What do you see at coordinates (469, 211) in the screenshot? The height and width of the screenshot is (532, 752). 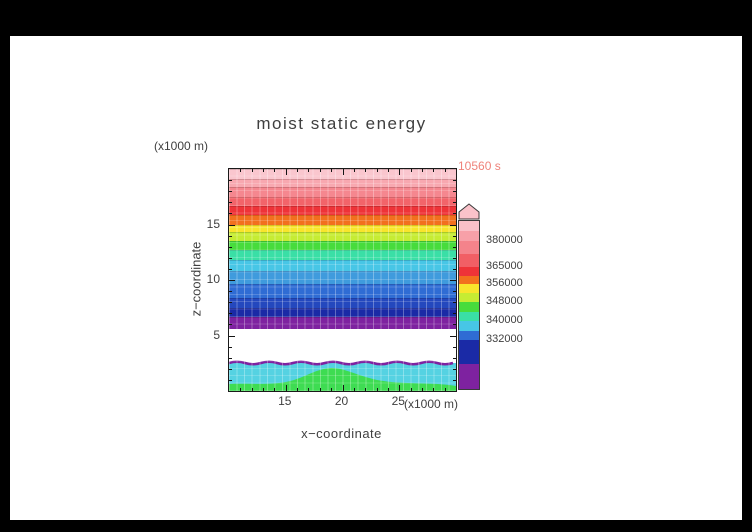 I see `colorbar-arrow` at bounding box center [469, 211].